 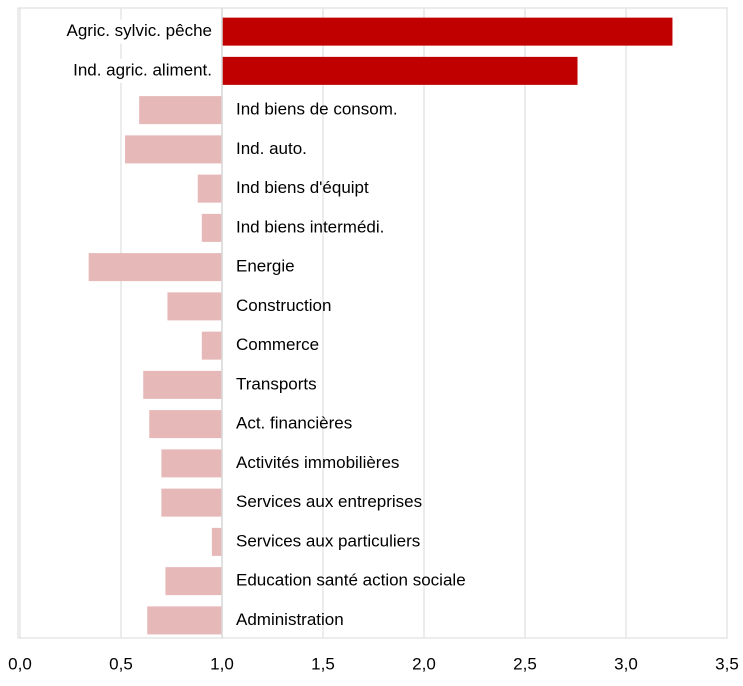 I want to click on category-label: Act. financières, so click(x=294, y=423).